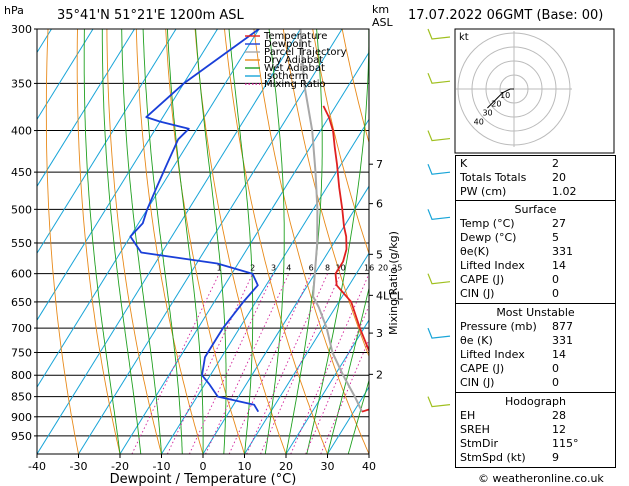  What do you see at coordinates (286, 76) in the screenshot?
I see `legend-label: Isotherm` at bounding box center [286, 76].